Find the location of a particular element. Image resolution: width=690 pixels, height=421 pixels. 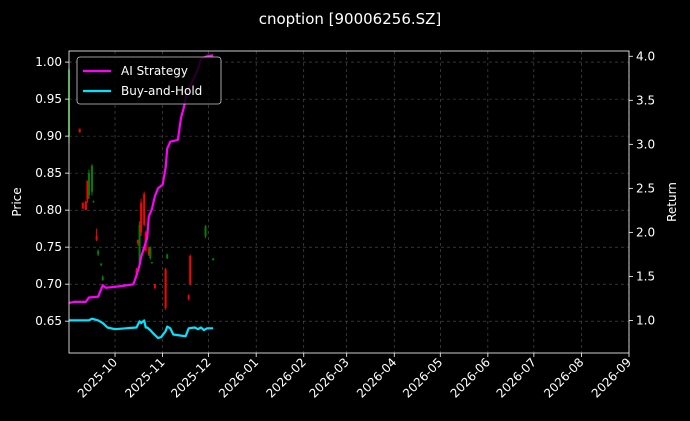

y-tick-label-left: 0.90 is located at coordinates (48, 136).